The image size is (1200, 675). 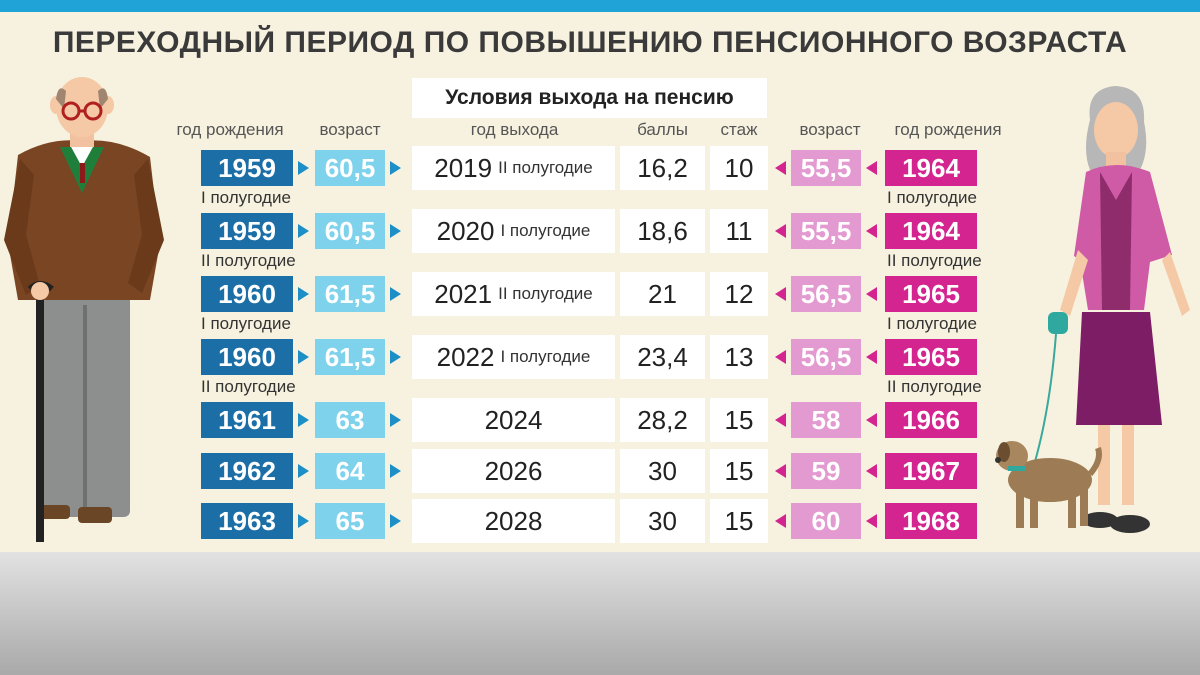 I want to click on women-retirement-age: 58, so click(x=826, y=420).